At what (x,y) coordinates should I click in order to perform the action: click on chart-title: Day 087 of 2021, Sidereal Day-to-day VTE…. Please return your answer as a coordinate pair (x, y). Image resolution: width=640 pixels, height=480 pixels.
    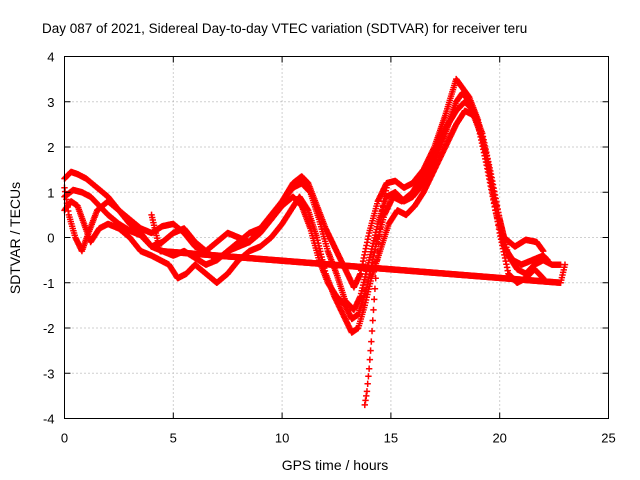
    Looking at the image, I should click on (284, 28).